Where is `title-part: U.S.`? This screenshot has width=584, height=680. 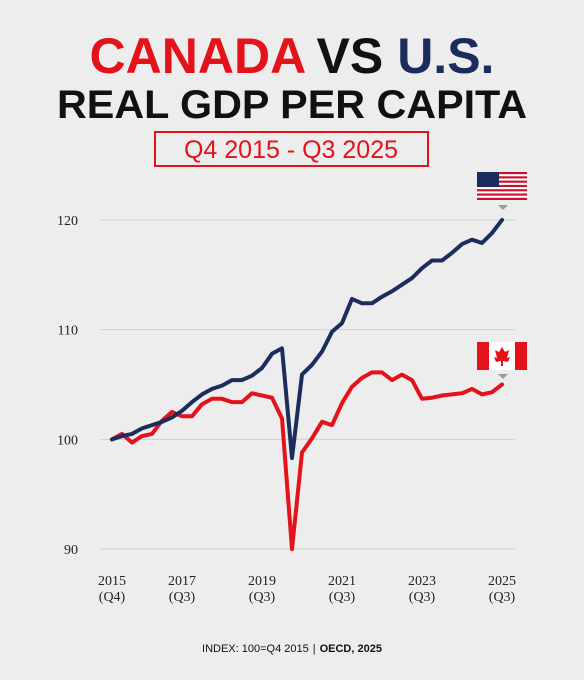 title-part: U.S. is located at coordinates (445, 56).